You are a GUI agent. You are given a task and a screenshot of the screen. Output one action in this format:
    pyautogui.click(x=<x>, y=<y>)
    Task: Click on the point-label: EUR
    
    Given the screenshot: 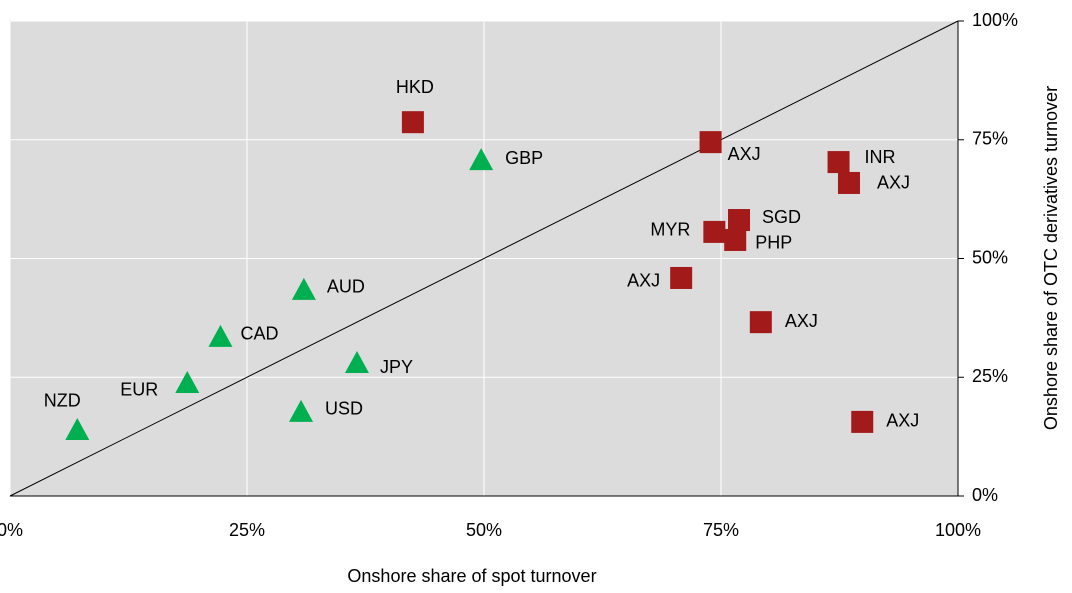 What is the action you would take?
    pyautogui.click(x=139, y=390)
    